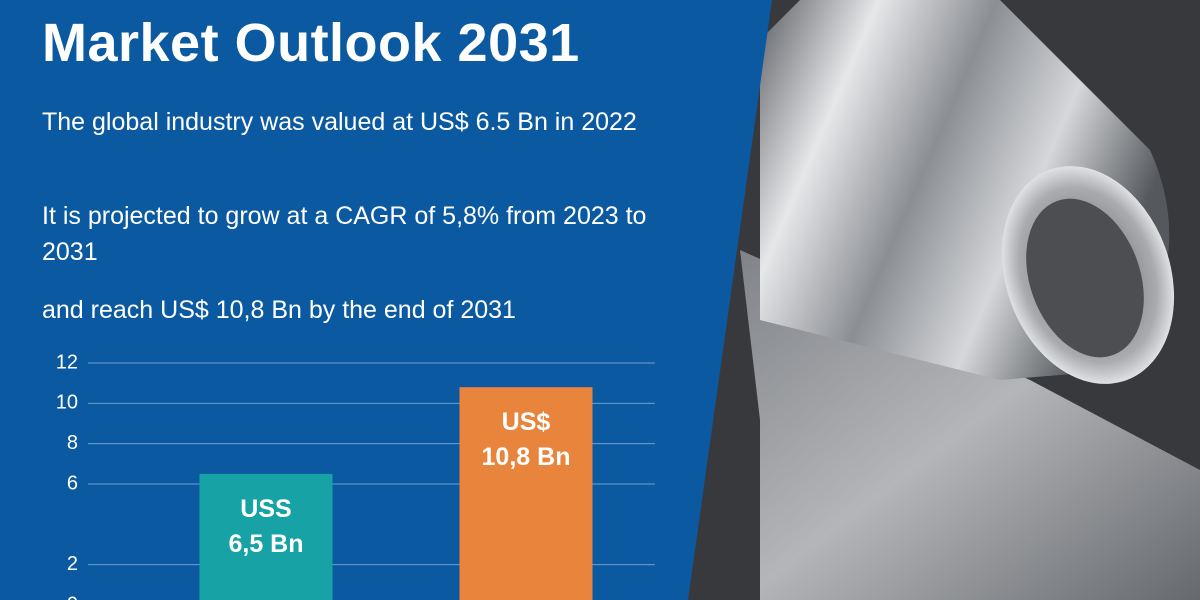  Describe the element at coordinates (67, 362) in the screenshot. I see `y-tick-label: 12` at that location.